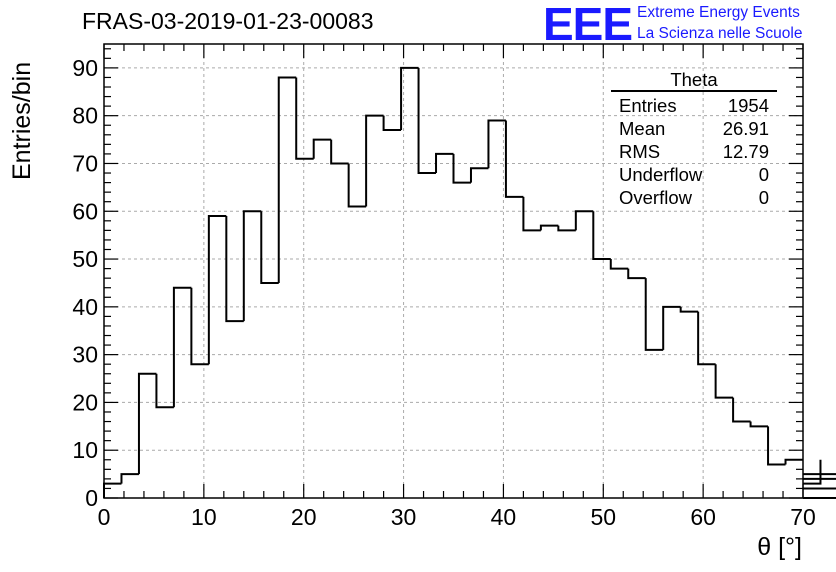  I want to click on y-tick-label: 70, so click(85, 163).